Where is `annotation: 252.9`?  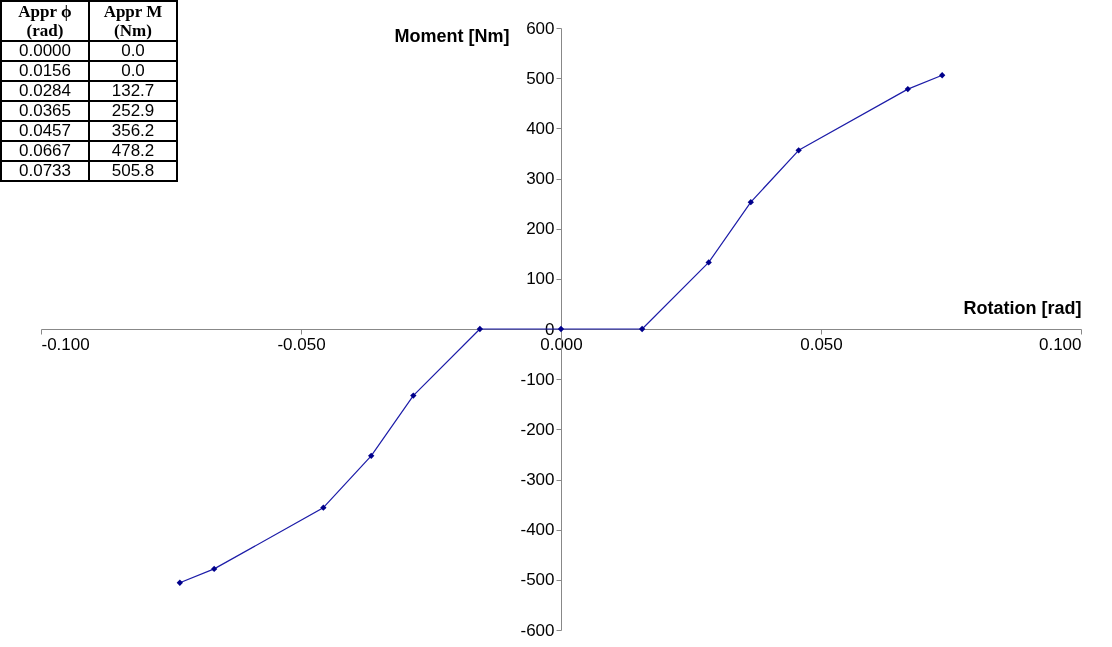 annotation: 252.9 is located at coordinates (133, 111).